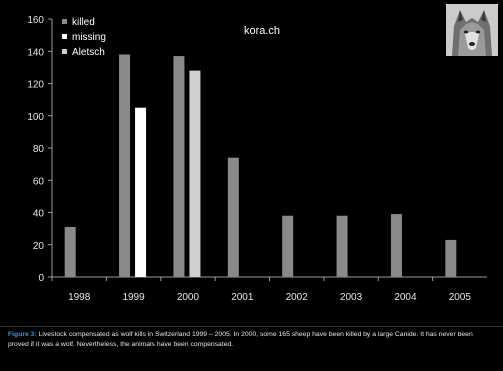 The image size is (503, 371). I want to click on y-tick-label: 100, so click(35, 117).